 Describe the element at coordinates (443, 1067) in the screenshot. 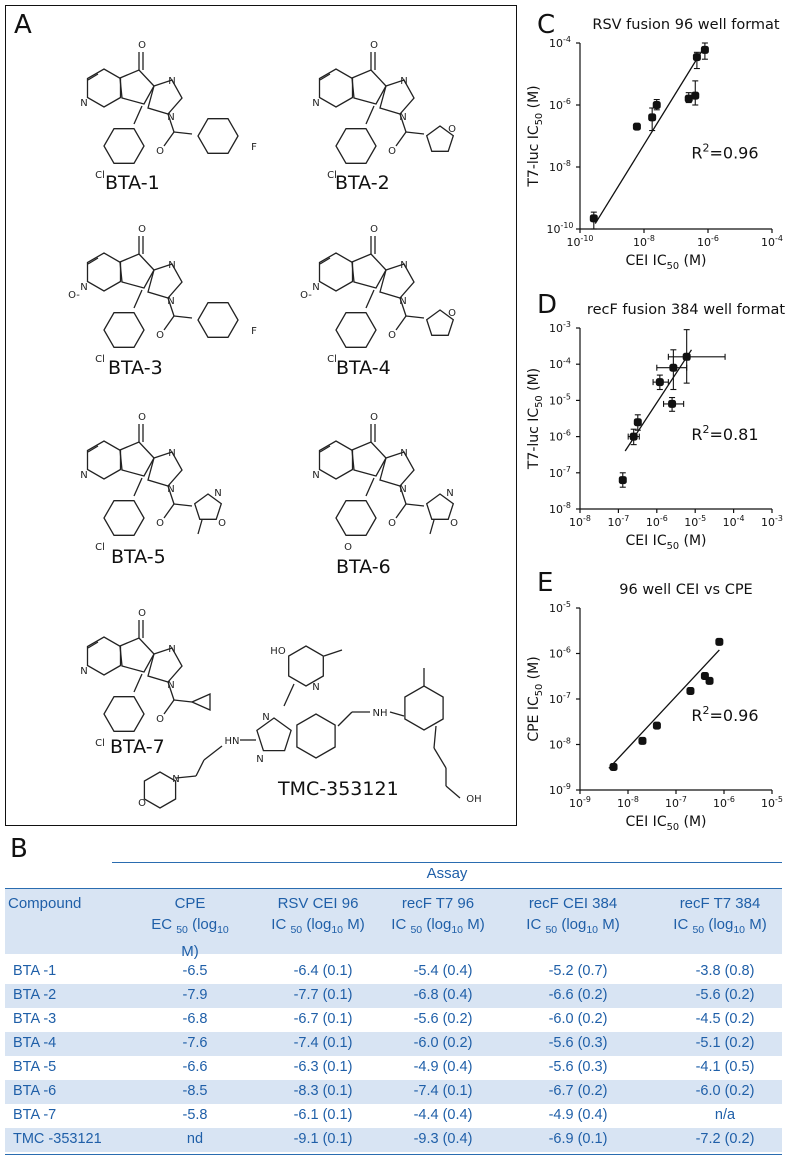

I see `table-cell: -4.9 (0.4)` at that location.